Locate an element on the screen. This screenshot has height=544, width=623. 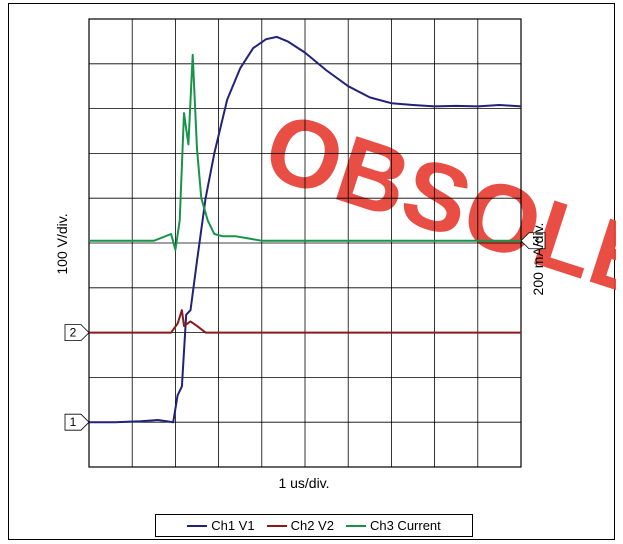
legend-label: Ch3 Current is located at coordinates (405, 525).